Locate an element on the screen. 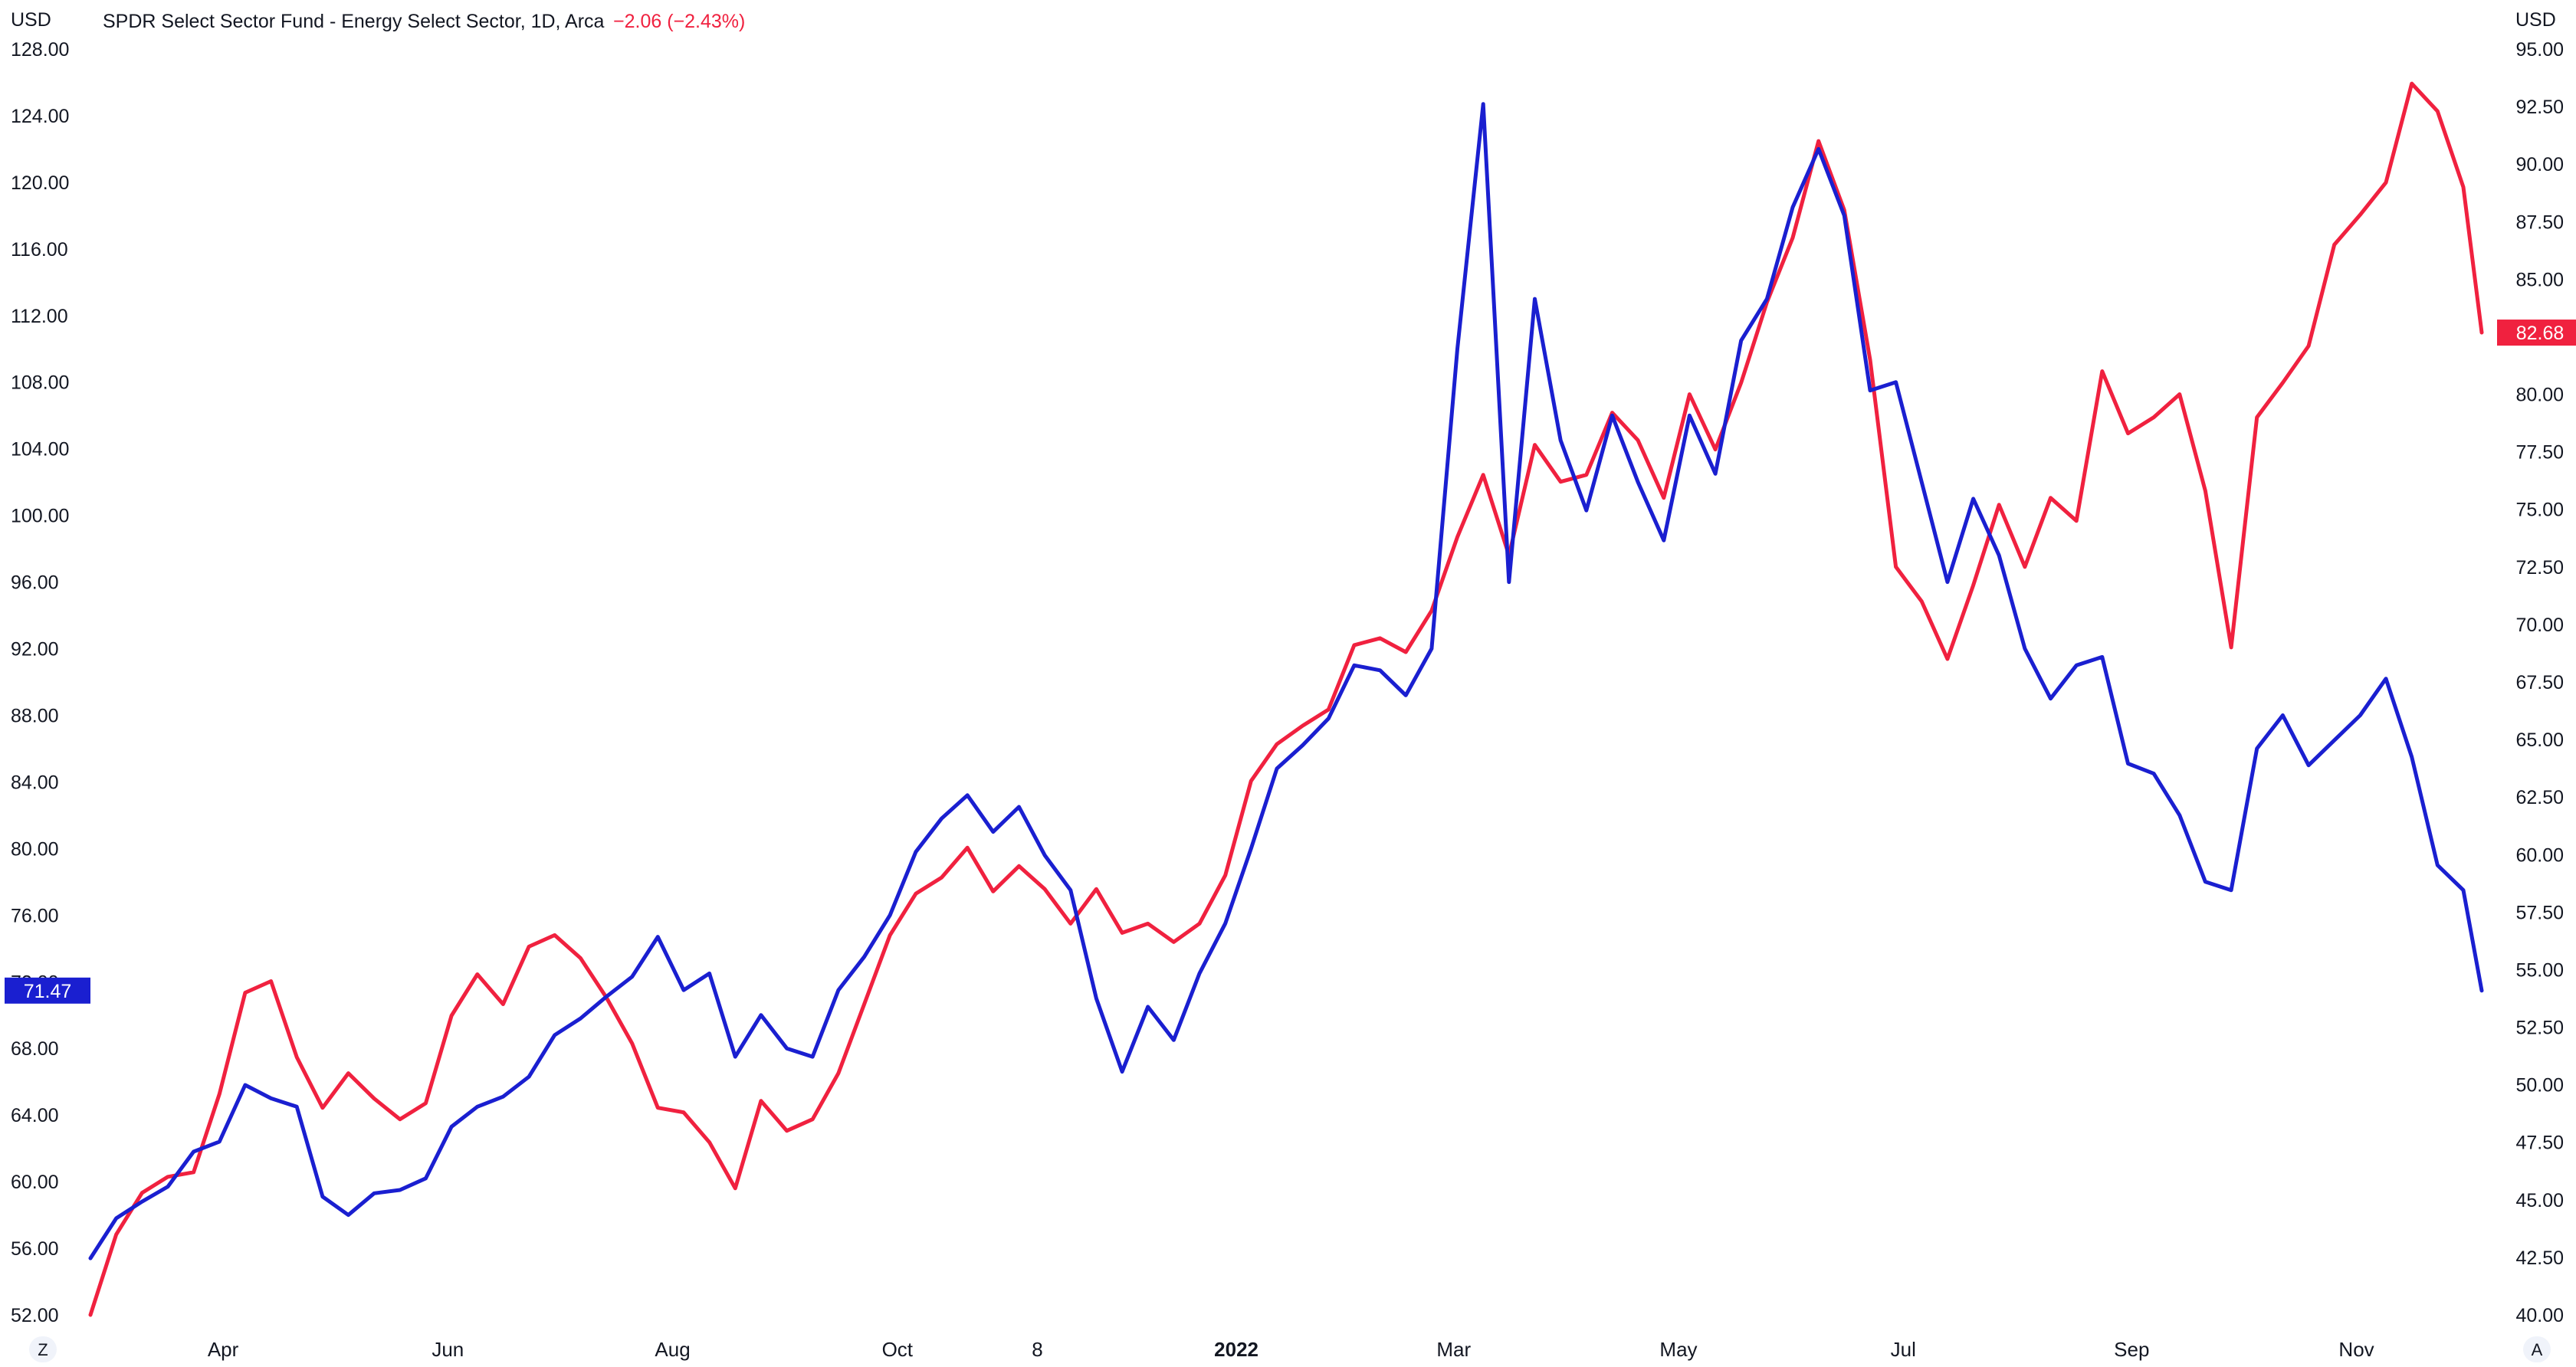 This screenshot has height=1367, width=2576. price-change: −2.06 (−2.43%) is located at coordinates (679, 21).